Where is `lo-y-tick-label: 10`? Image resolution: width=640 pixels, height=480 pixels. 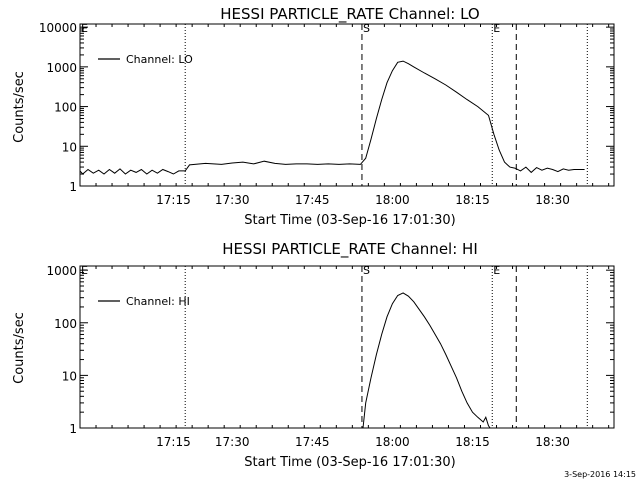
lo-y-tick-label: 10 is located at coordinates (69, 147).